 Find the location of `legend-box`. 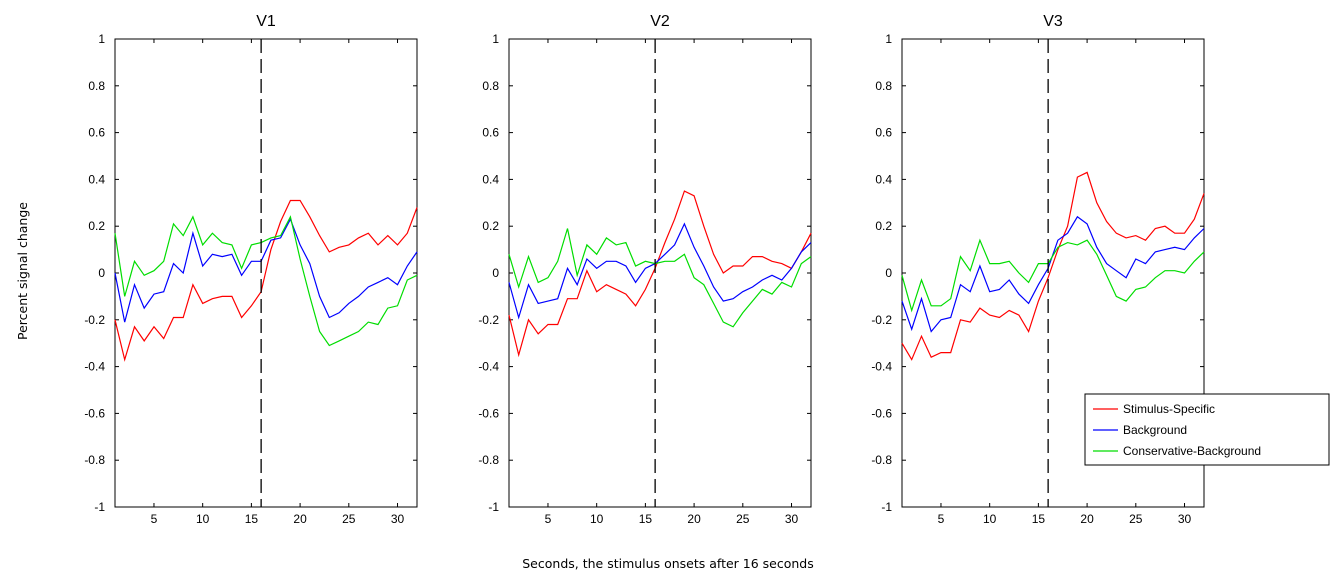

legend-box is located at coordinates (1207, 429).